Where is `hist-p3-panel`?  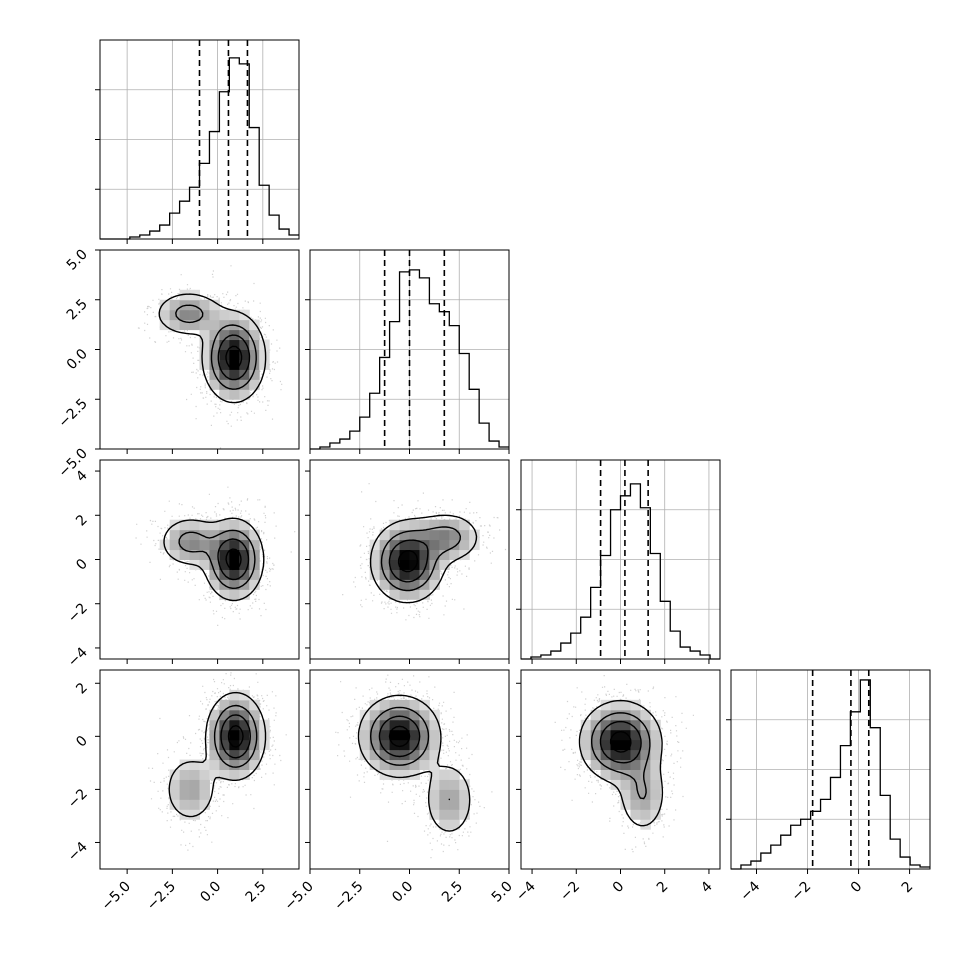
hist-p3-panel is located at coordinates (828, 770).